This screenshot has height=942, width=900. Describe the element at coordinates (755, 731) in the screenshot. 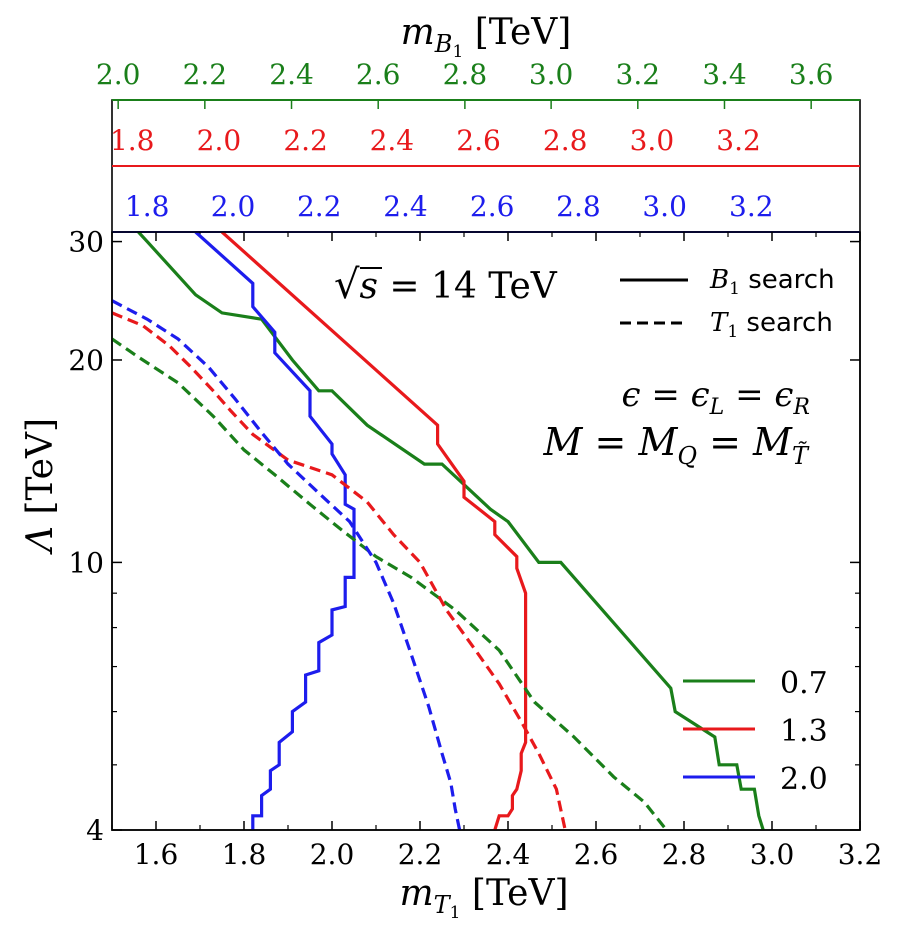

I see `color-legend: 0.7 1.3 2.0` at that location.